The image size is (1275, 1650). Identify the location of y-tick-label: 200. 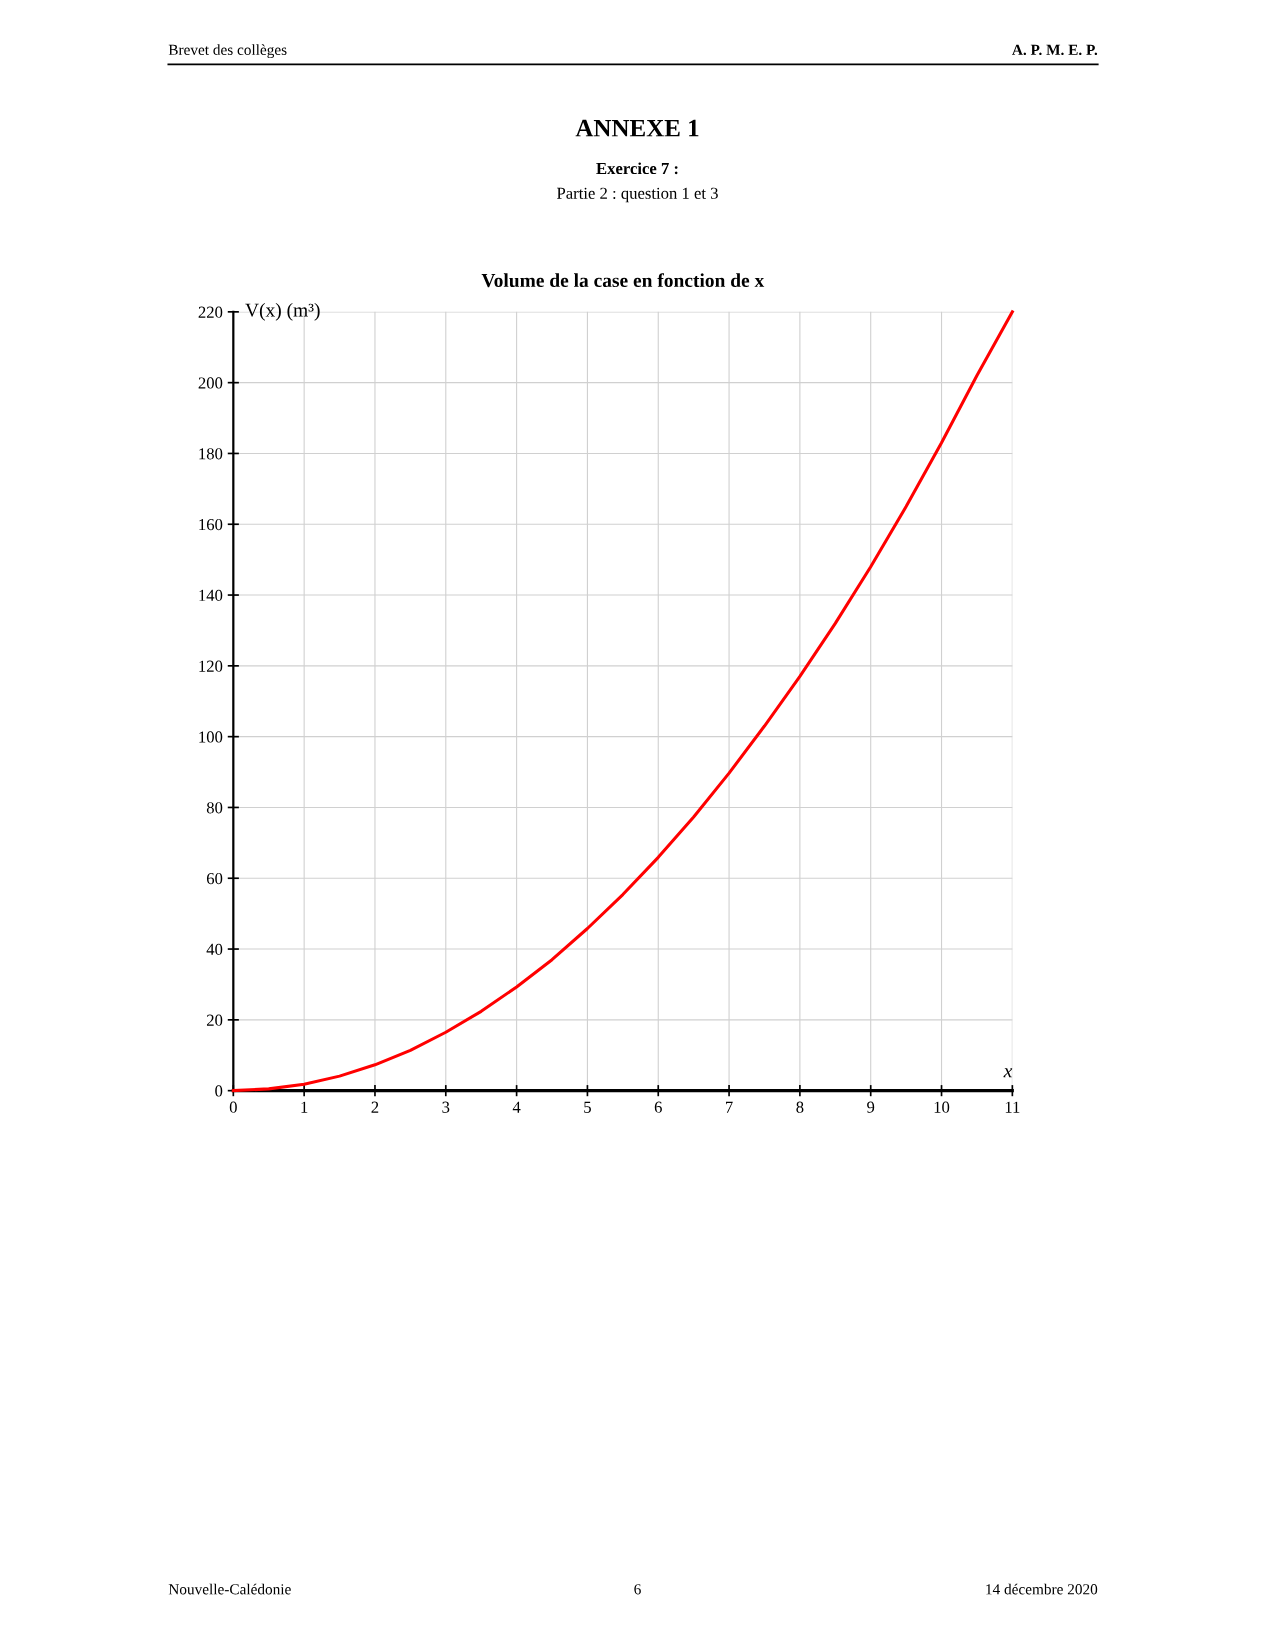
(210, 383).